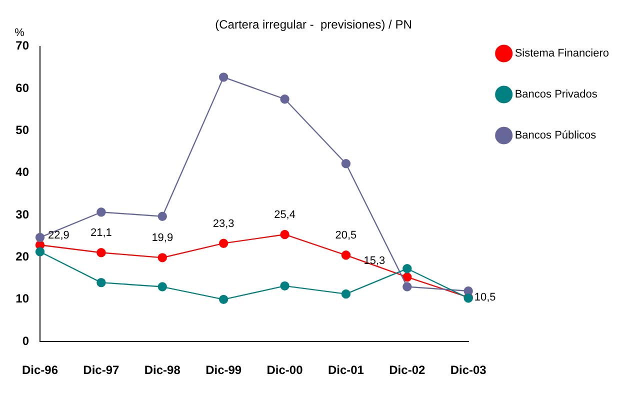 The height and width of the screenshot is (400, 637). What do you see at coordinates (468, 370) in the screenshot?
I see `x-tick-label: Dic-03` at bounding box center [468, 370].